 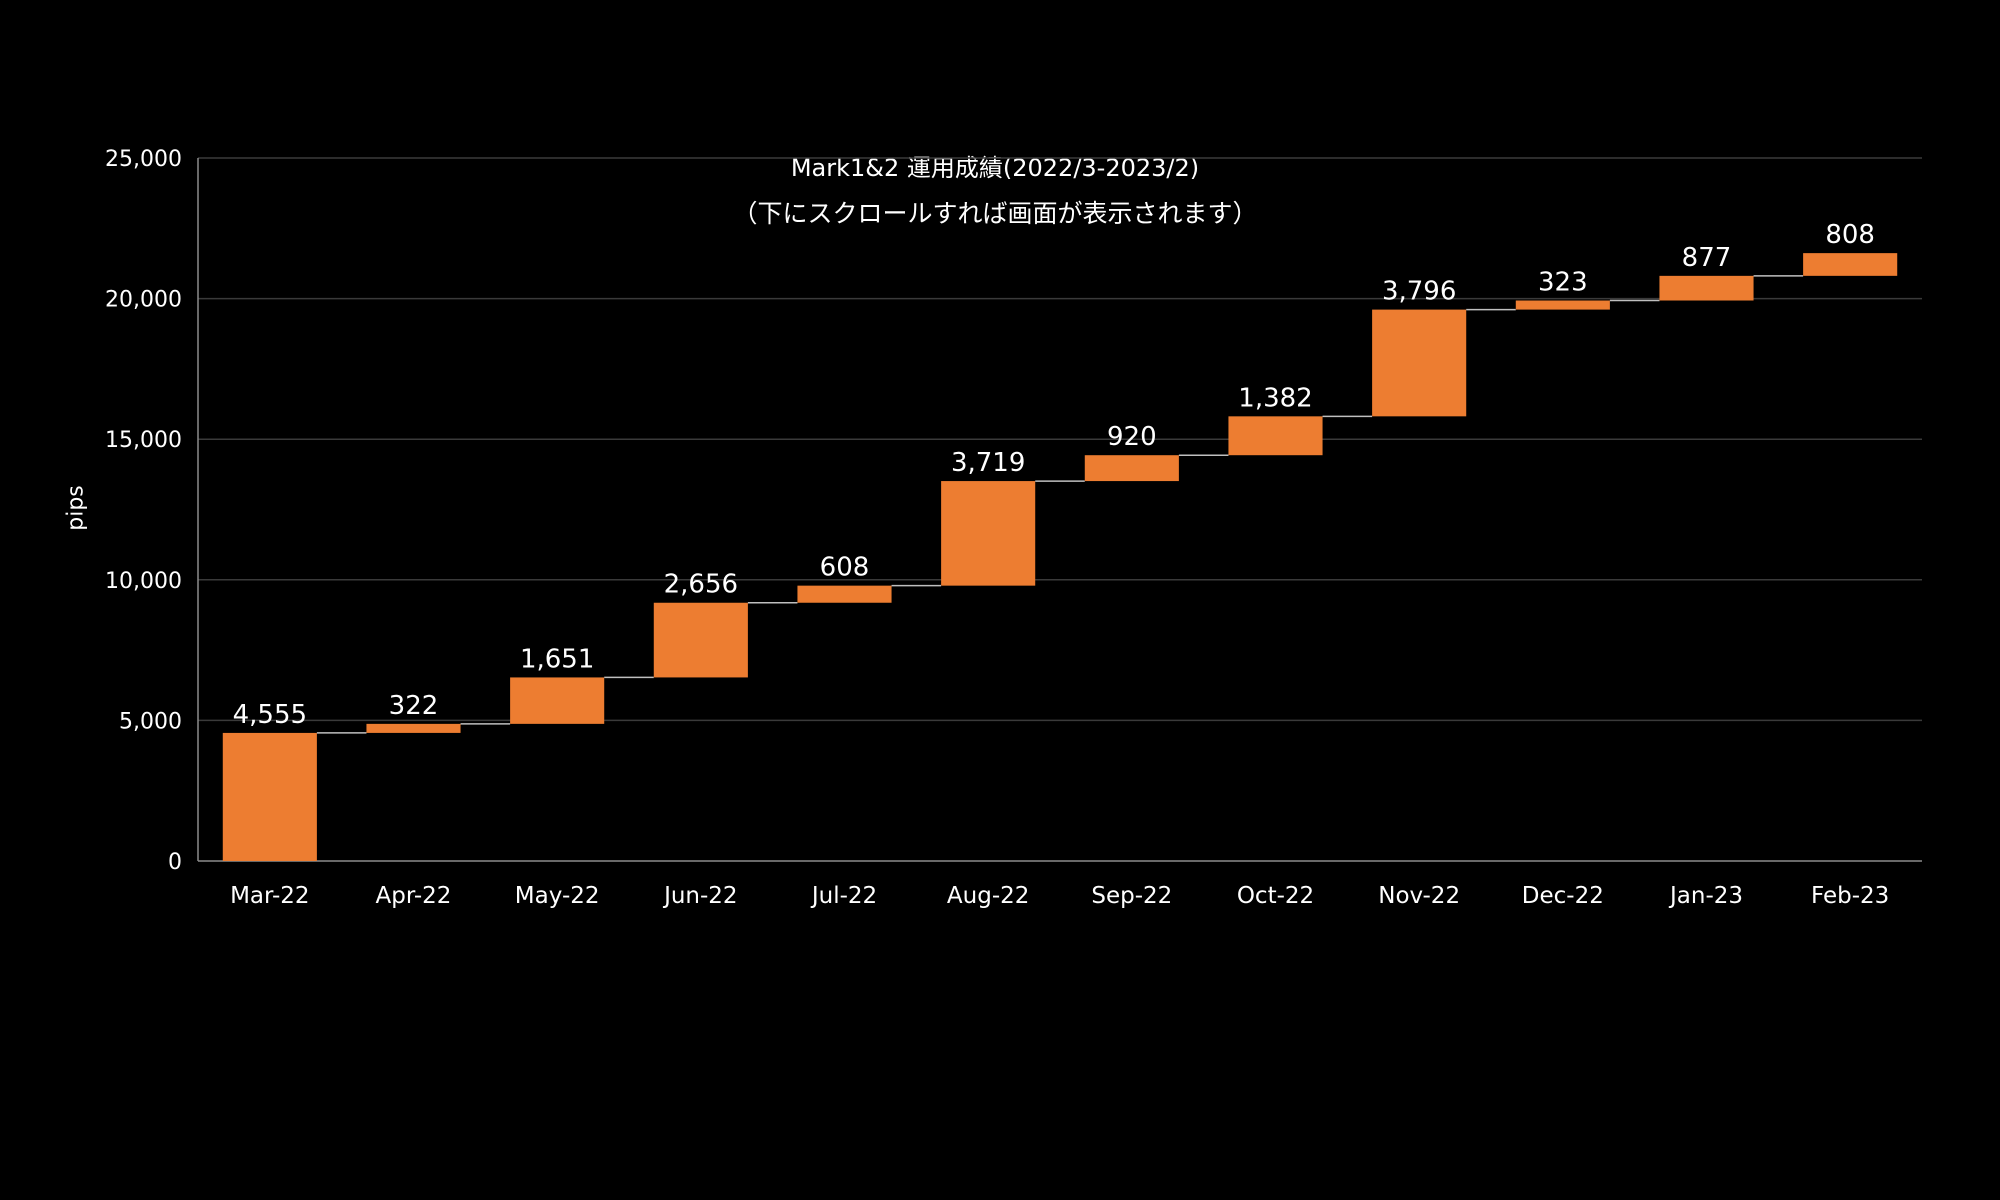 What do you see at coordinates (414, 896) in the screenshot?
I see `x-tick-label: Apr-22` at bounding box center [414, 896].